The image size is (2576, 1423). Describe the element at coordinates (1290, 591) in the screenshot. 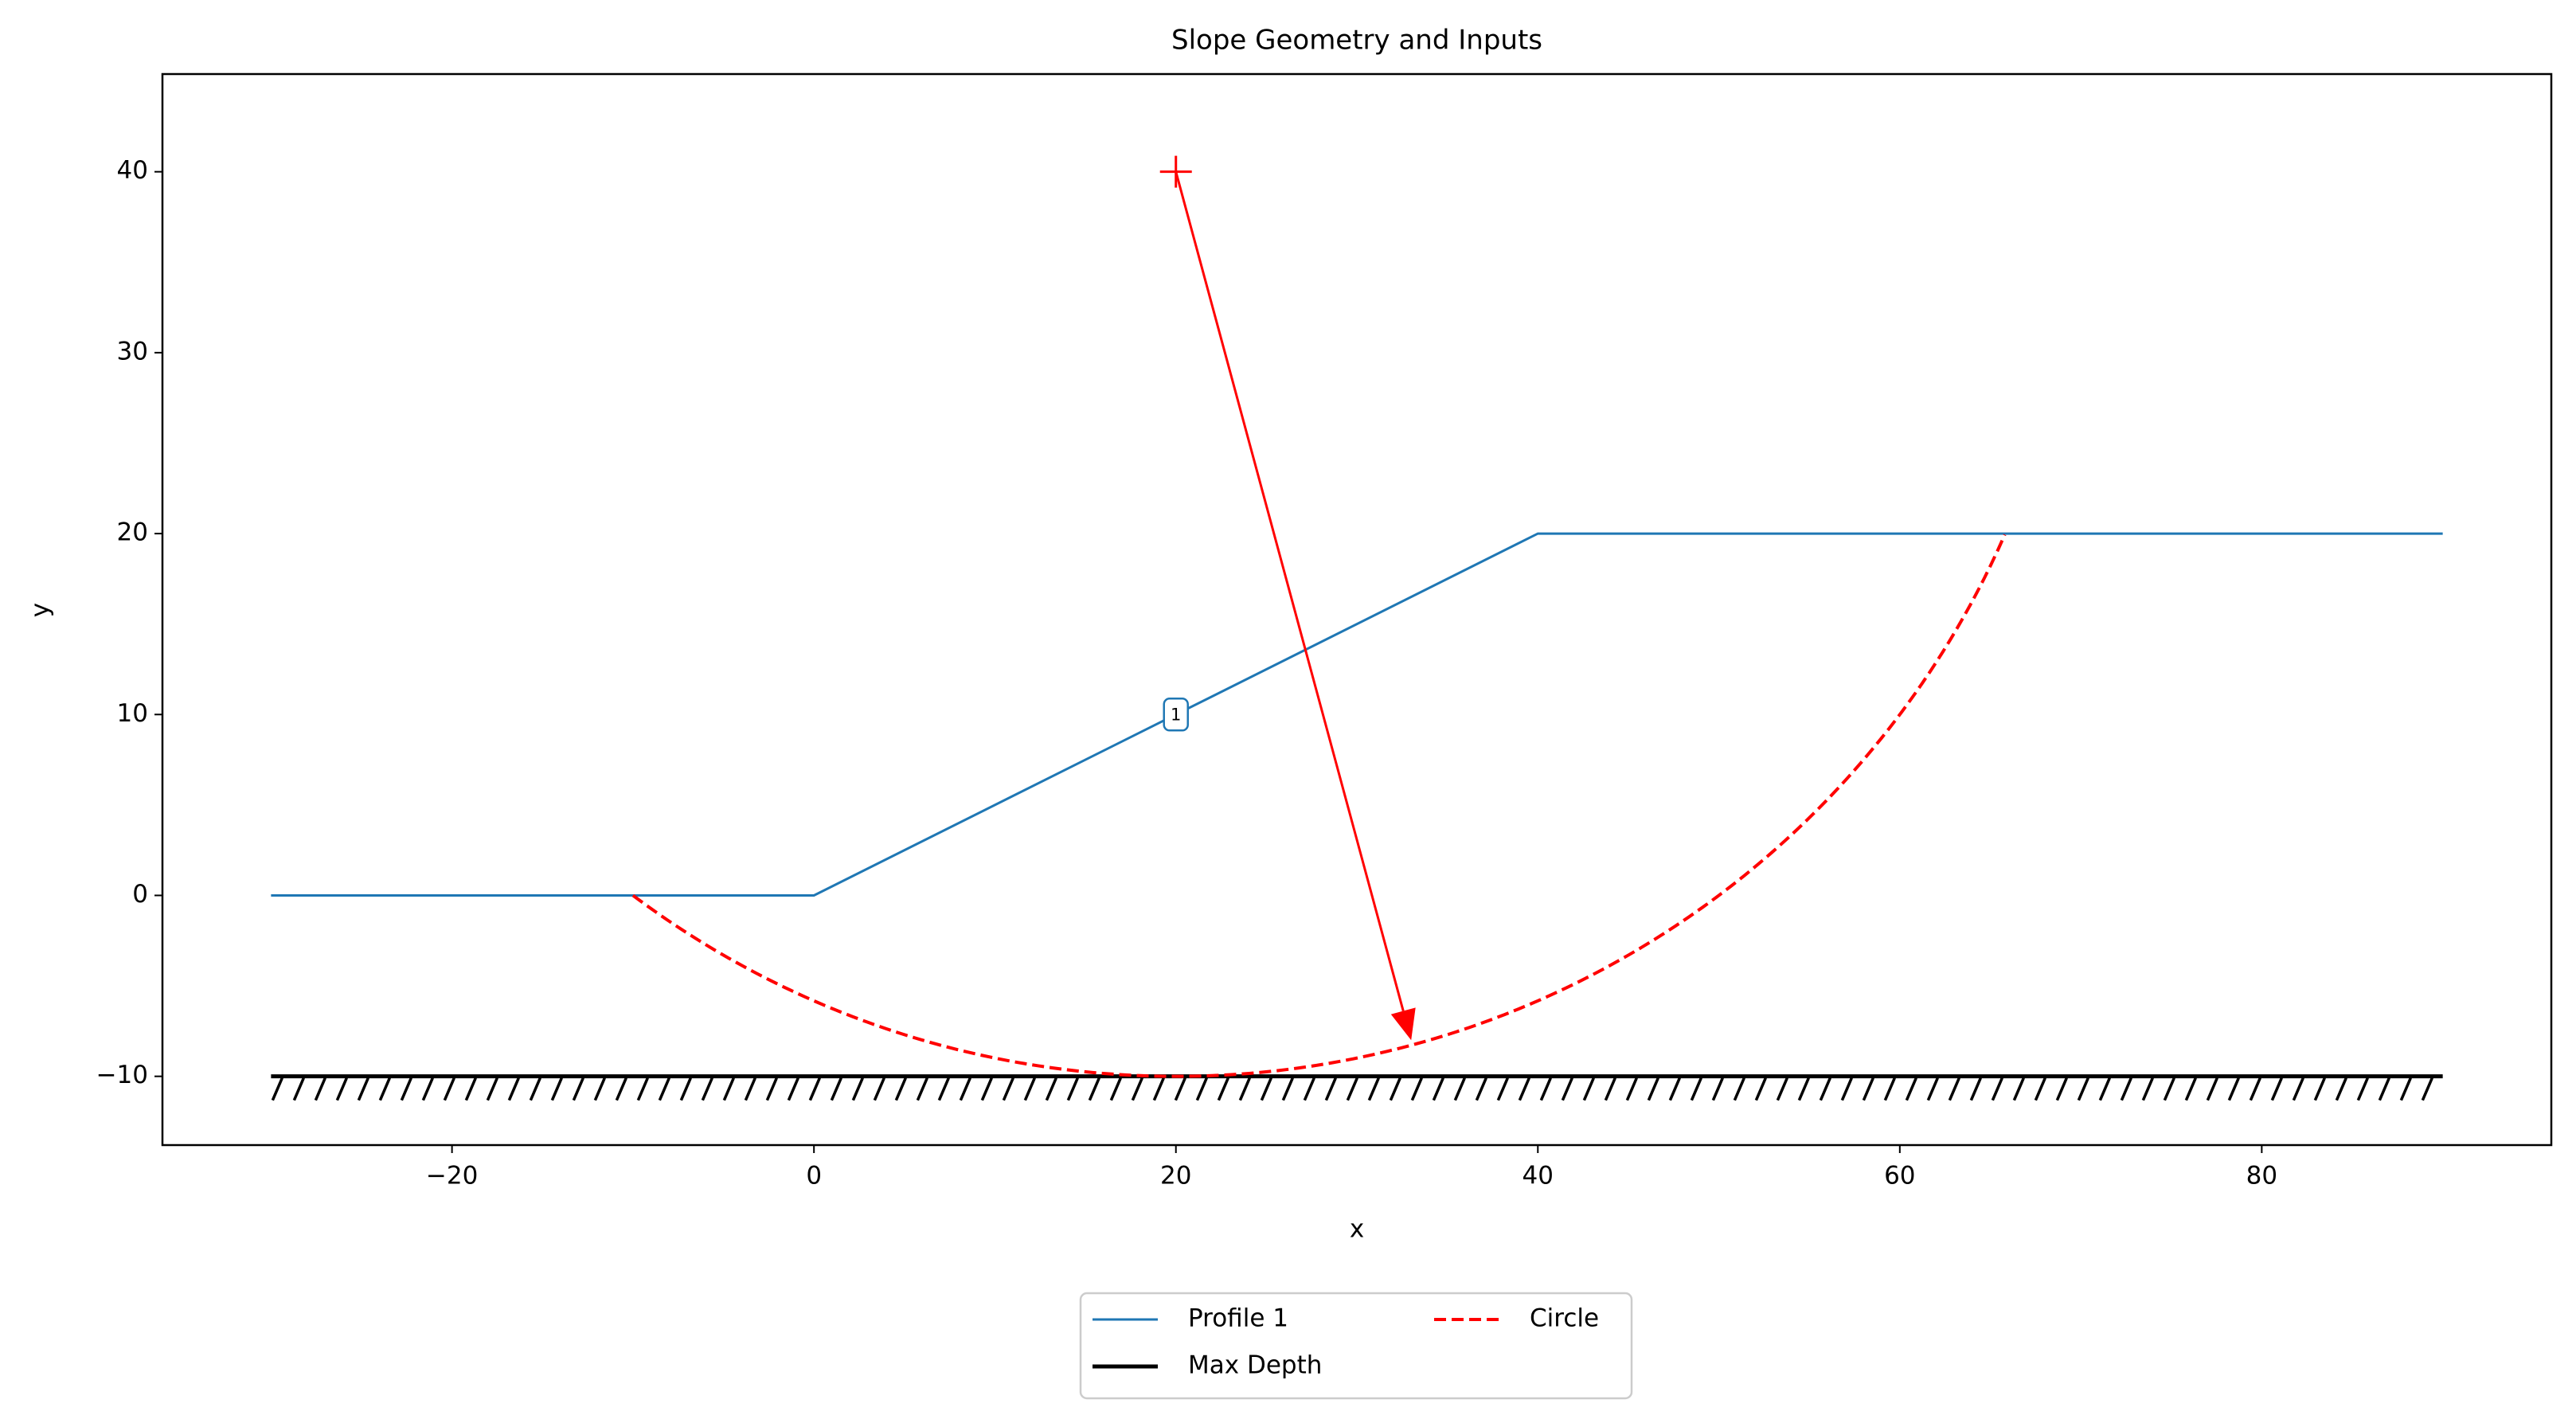

I see `arrow-shaft` at that location.